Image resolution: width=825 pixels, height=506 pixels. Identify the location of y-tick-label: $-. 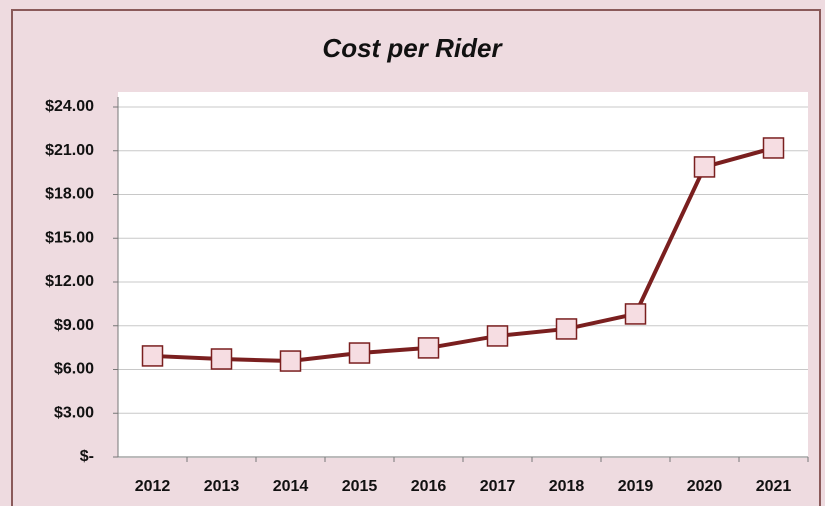
(87, 456).